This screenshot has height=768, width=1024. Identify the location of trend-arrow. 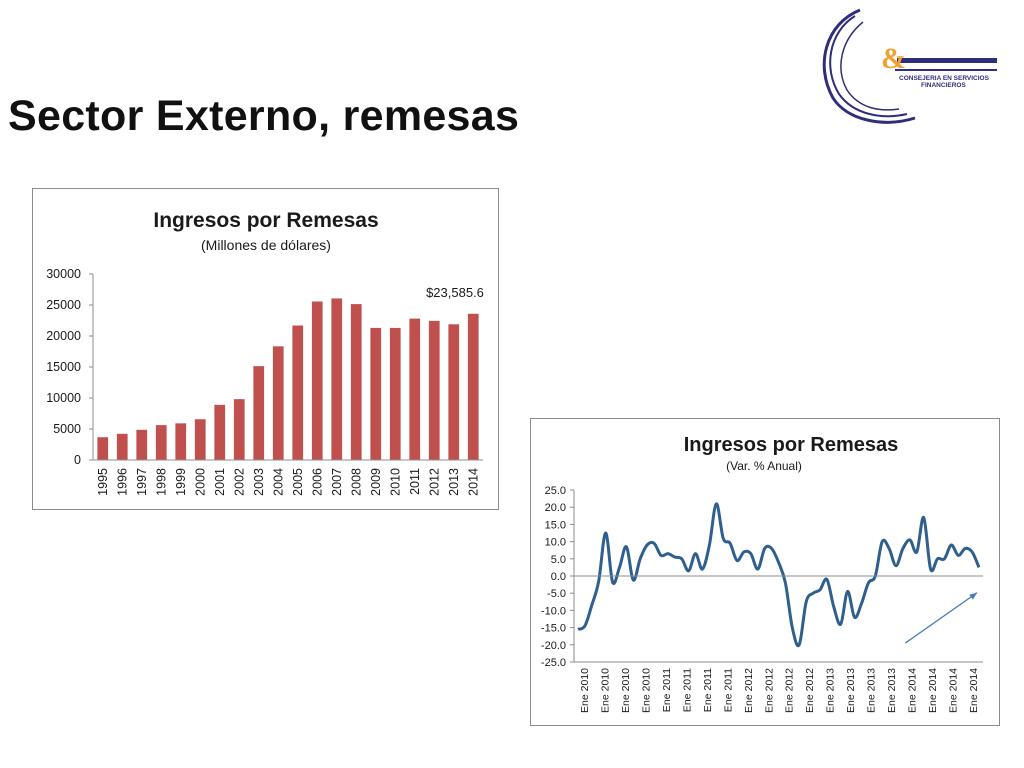
(941, 618).